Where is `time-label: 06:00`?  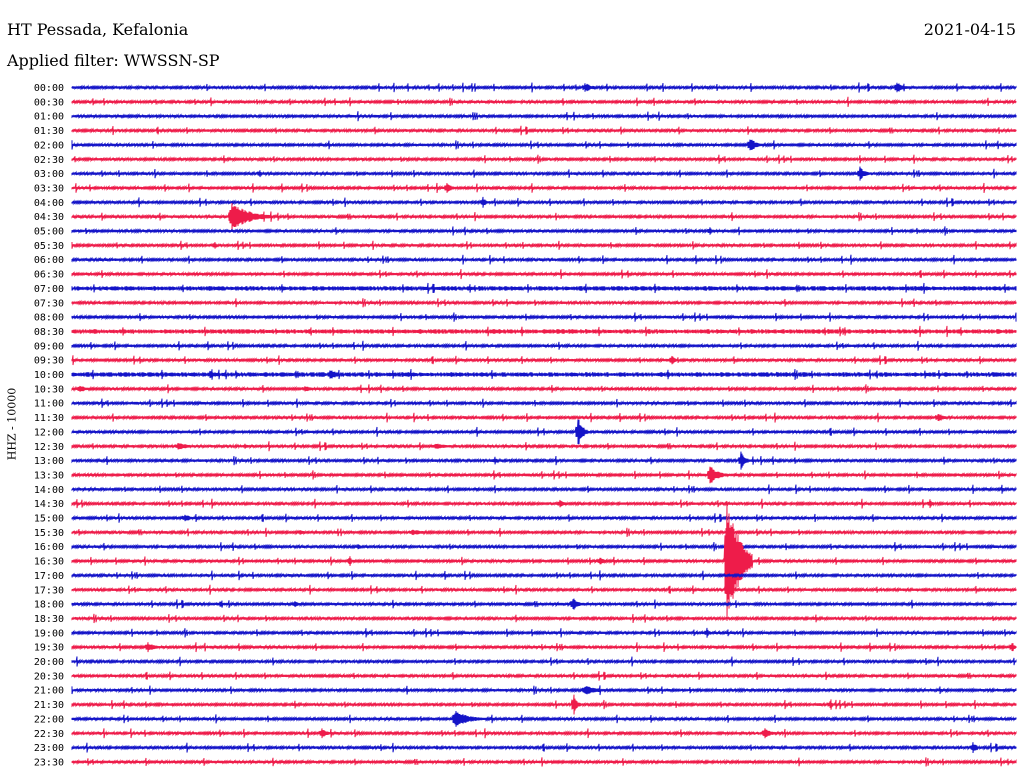 time-label: 06:00 is located at coordinates (49, 260).